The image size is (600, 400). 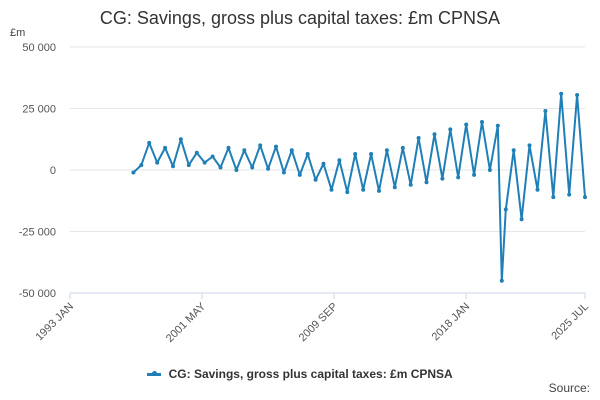 I want to click on x-tick-label: 2009 SEP, so click(x=319, y=323).